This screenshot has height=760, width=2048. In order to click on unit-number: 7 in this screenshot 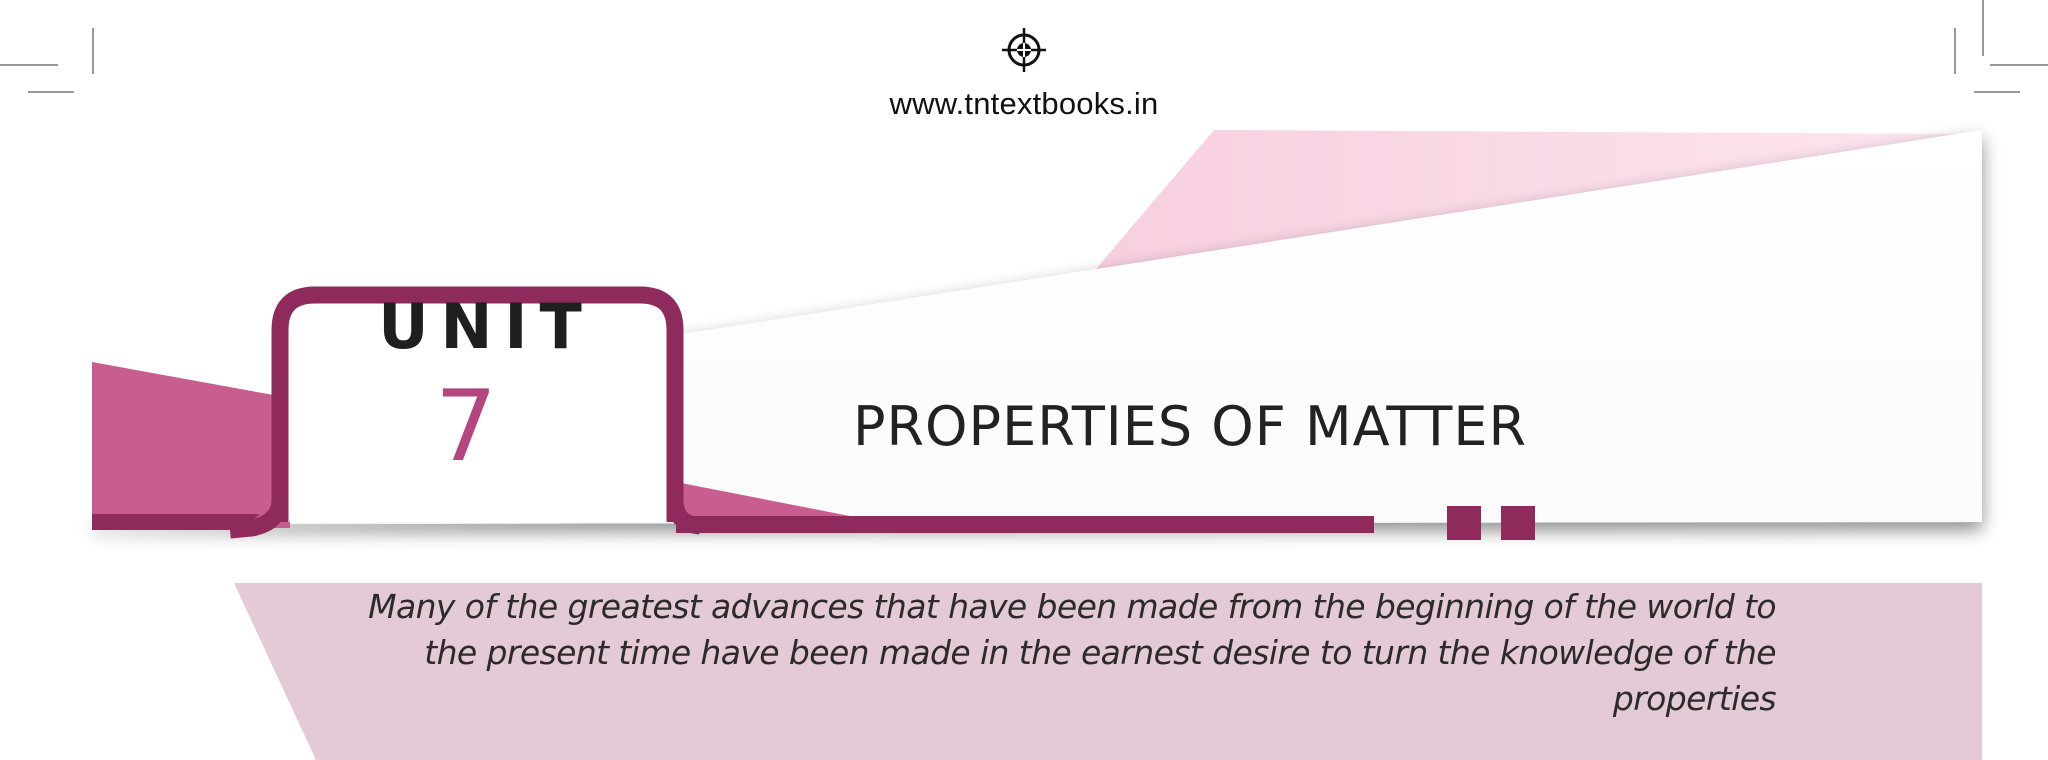, I will do `click(466, 427)`.